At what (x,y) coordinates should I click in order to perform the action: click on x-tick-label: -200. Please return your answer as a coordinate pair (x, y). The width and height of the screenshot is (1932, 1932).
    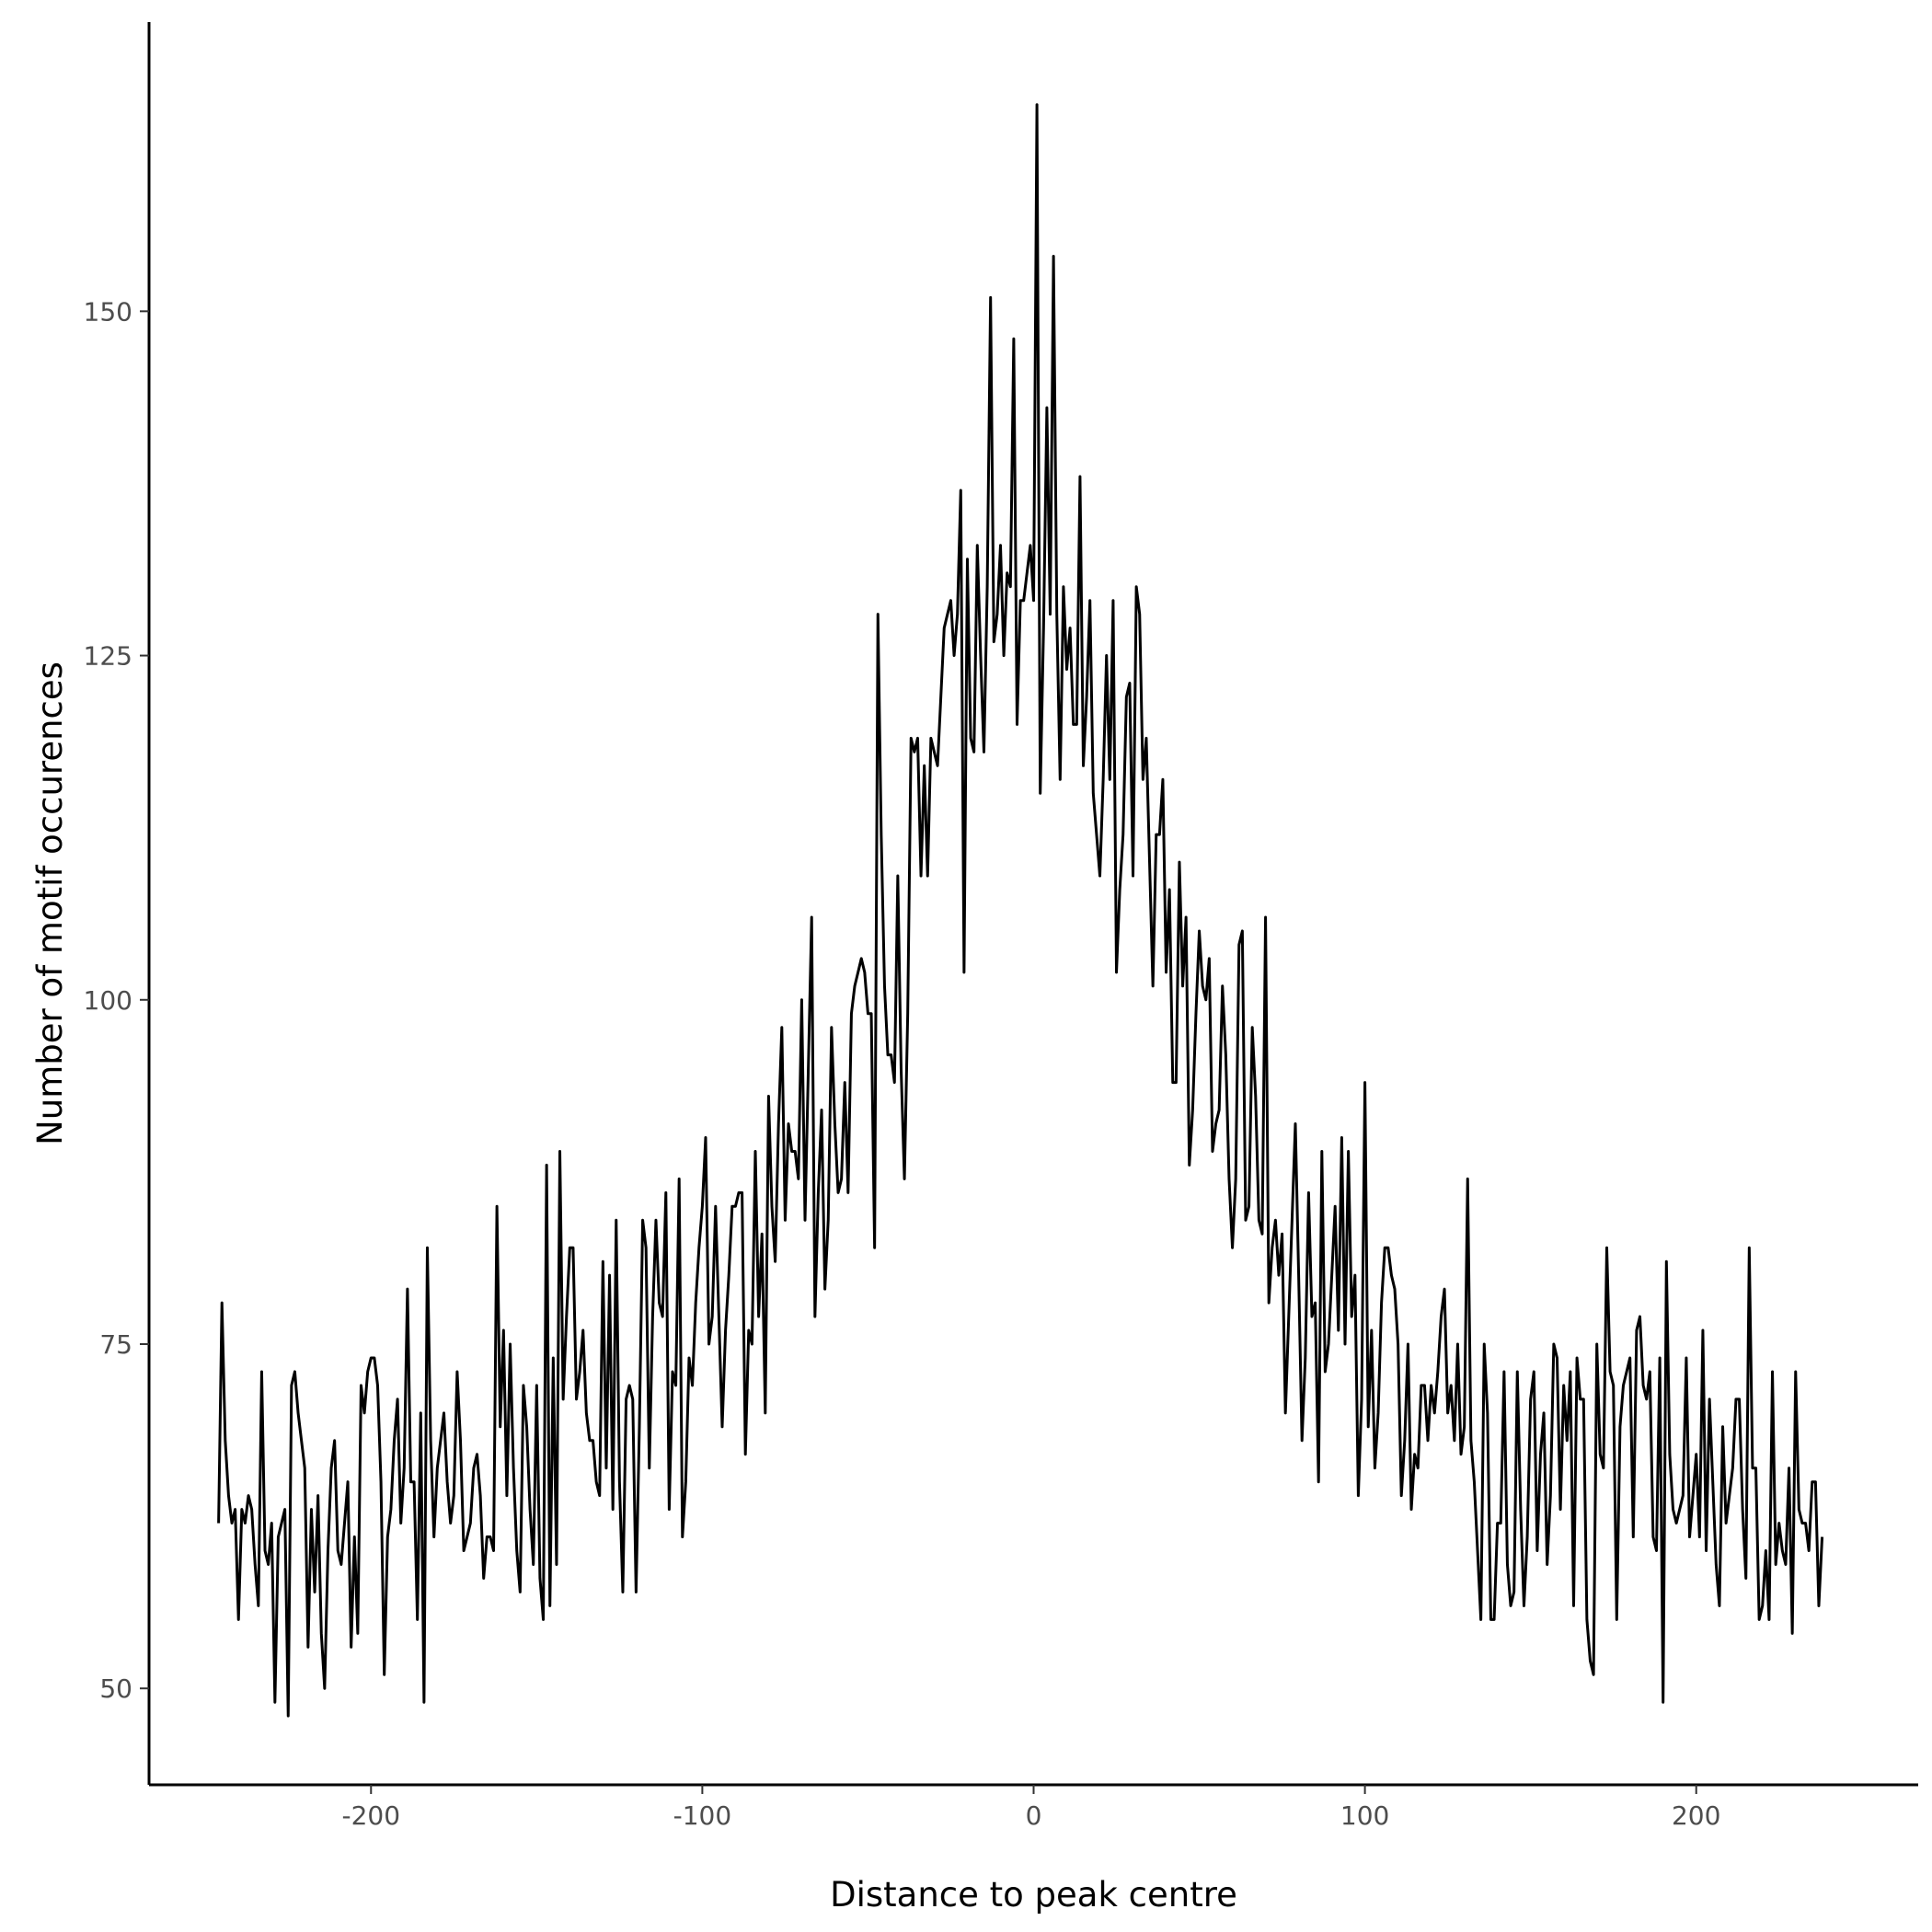
    Looking at the image, I should click on (371, 1815).